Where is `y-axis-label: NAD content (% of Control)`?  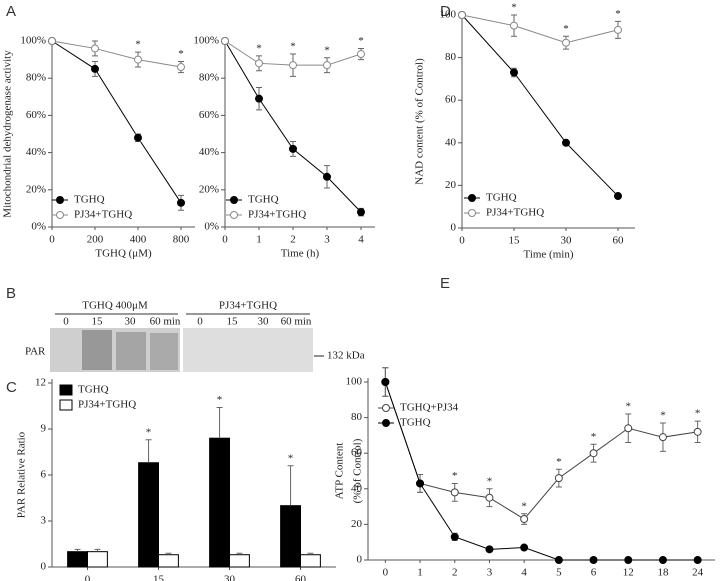 y-axis-label: NAD content (% of Control) is located at coordinates (420, 121).